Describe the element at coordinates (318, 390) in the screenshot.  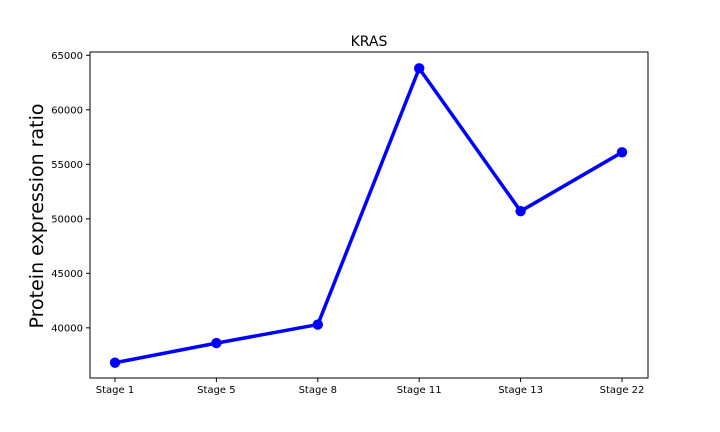
I see `x-tick-label: Stage 8` at that location.